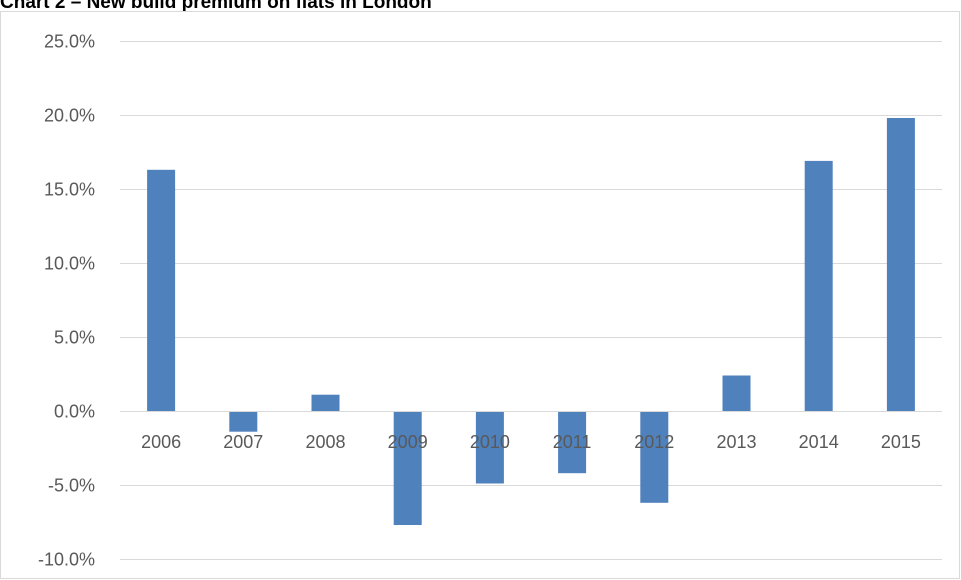 This screenshot has width=961, height=580. I want to click on bar-2008, so click(325, 402).